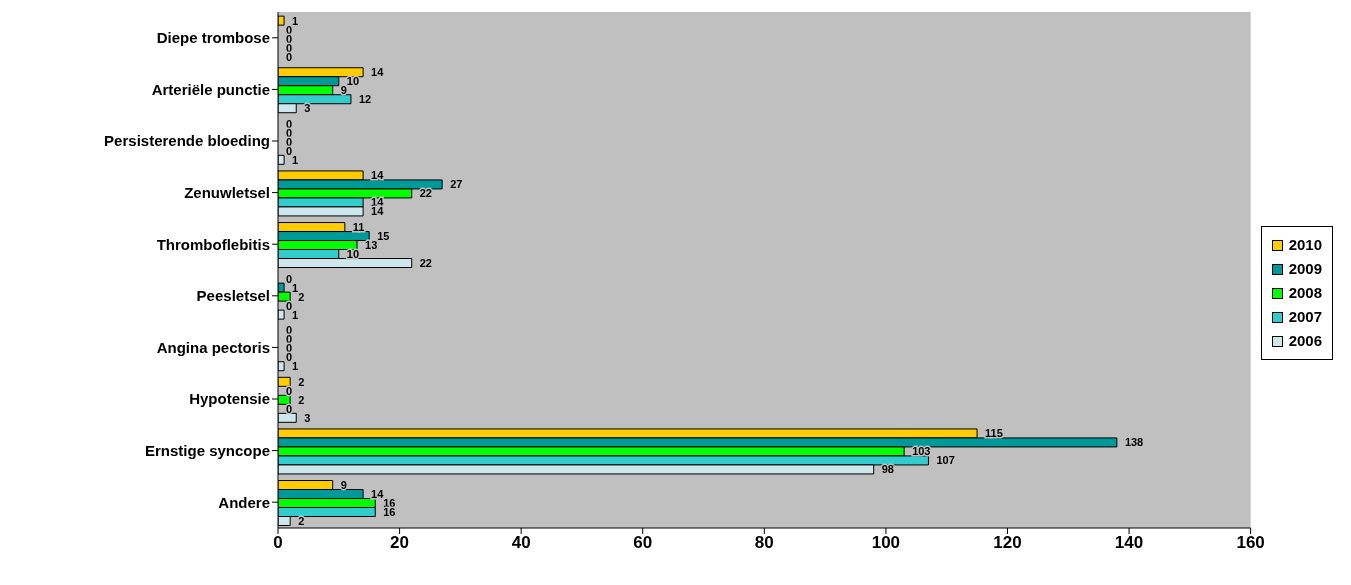 This screenshot has width=1351, height=585. What do you see at coordinates (921, 451) in the screenshot?
I see `data-label: 103` at bounding box center [921, 451].